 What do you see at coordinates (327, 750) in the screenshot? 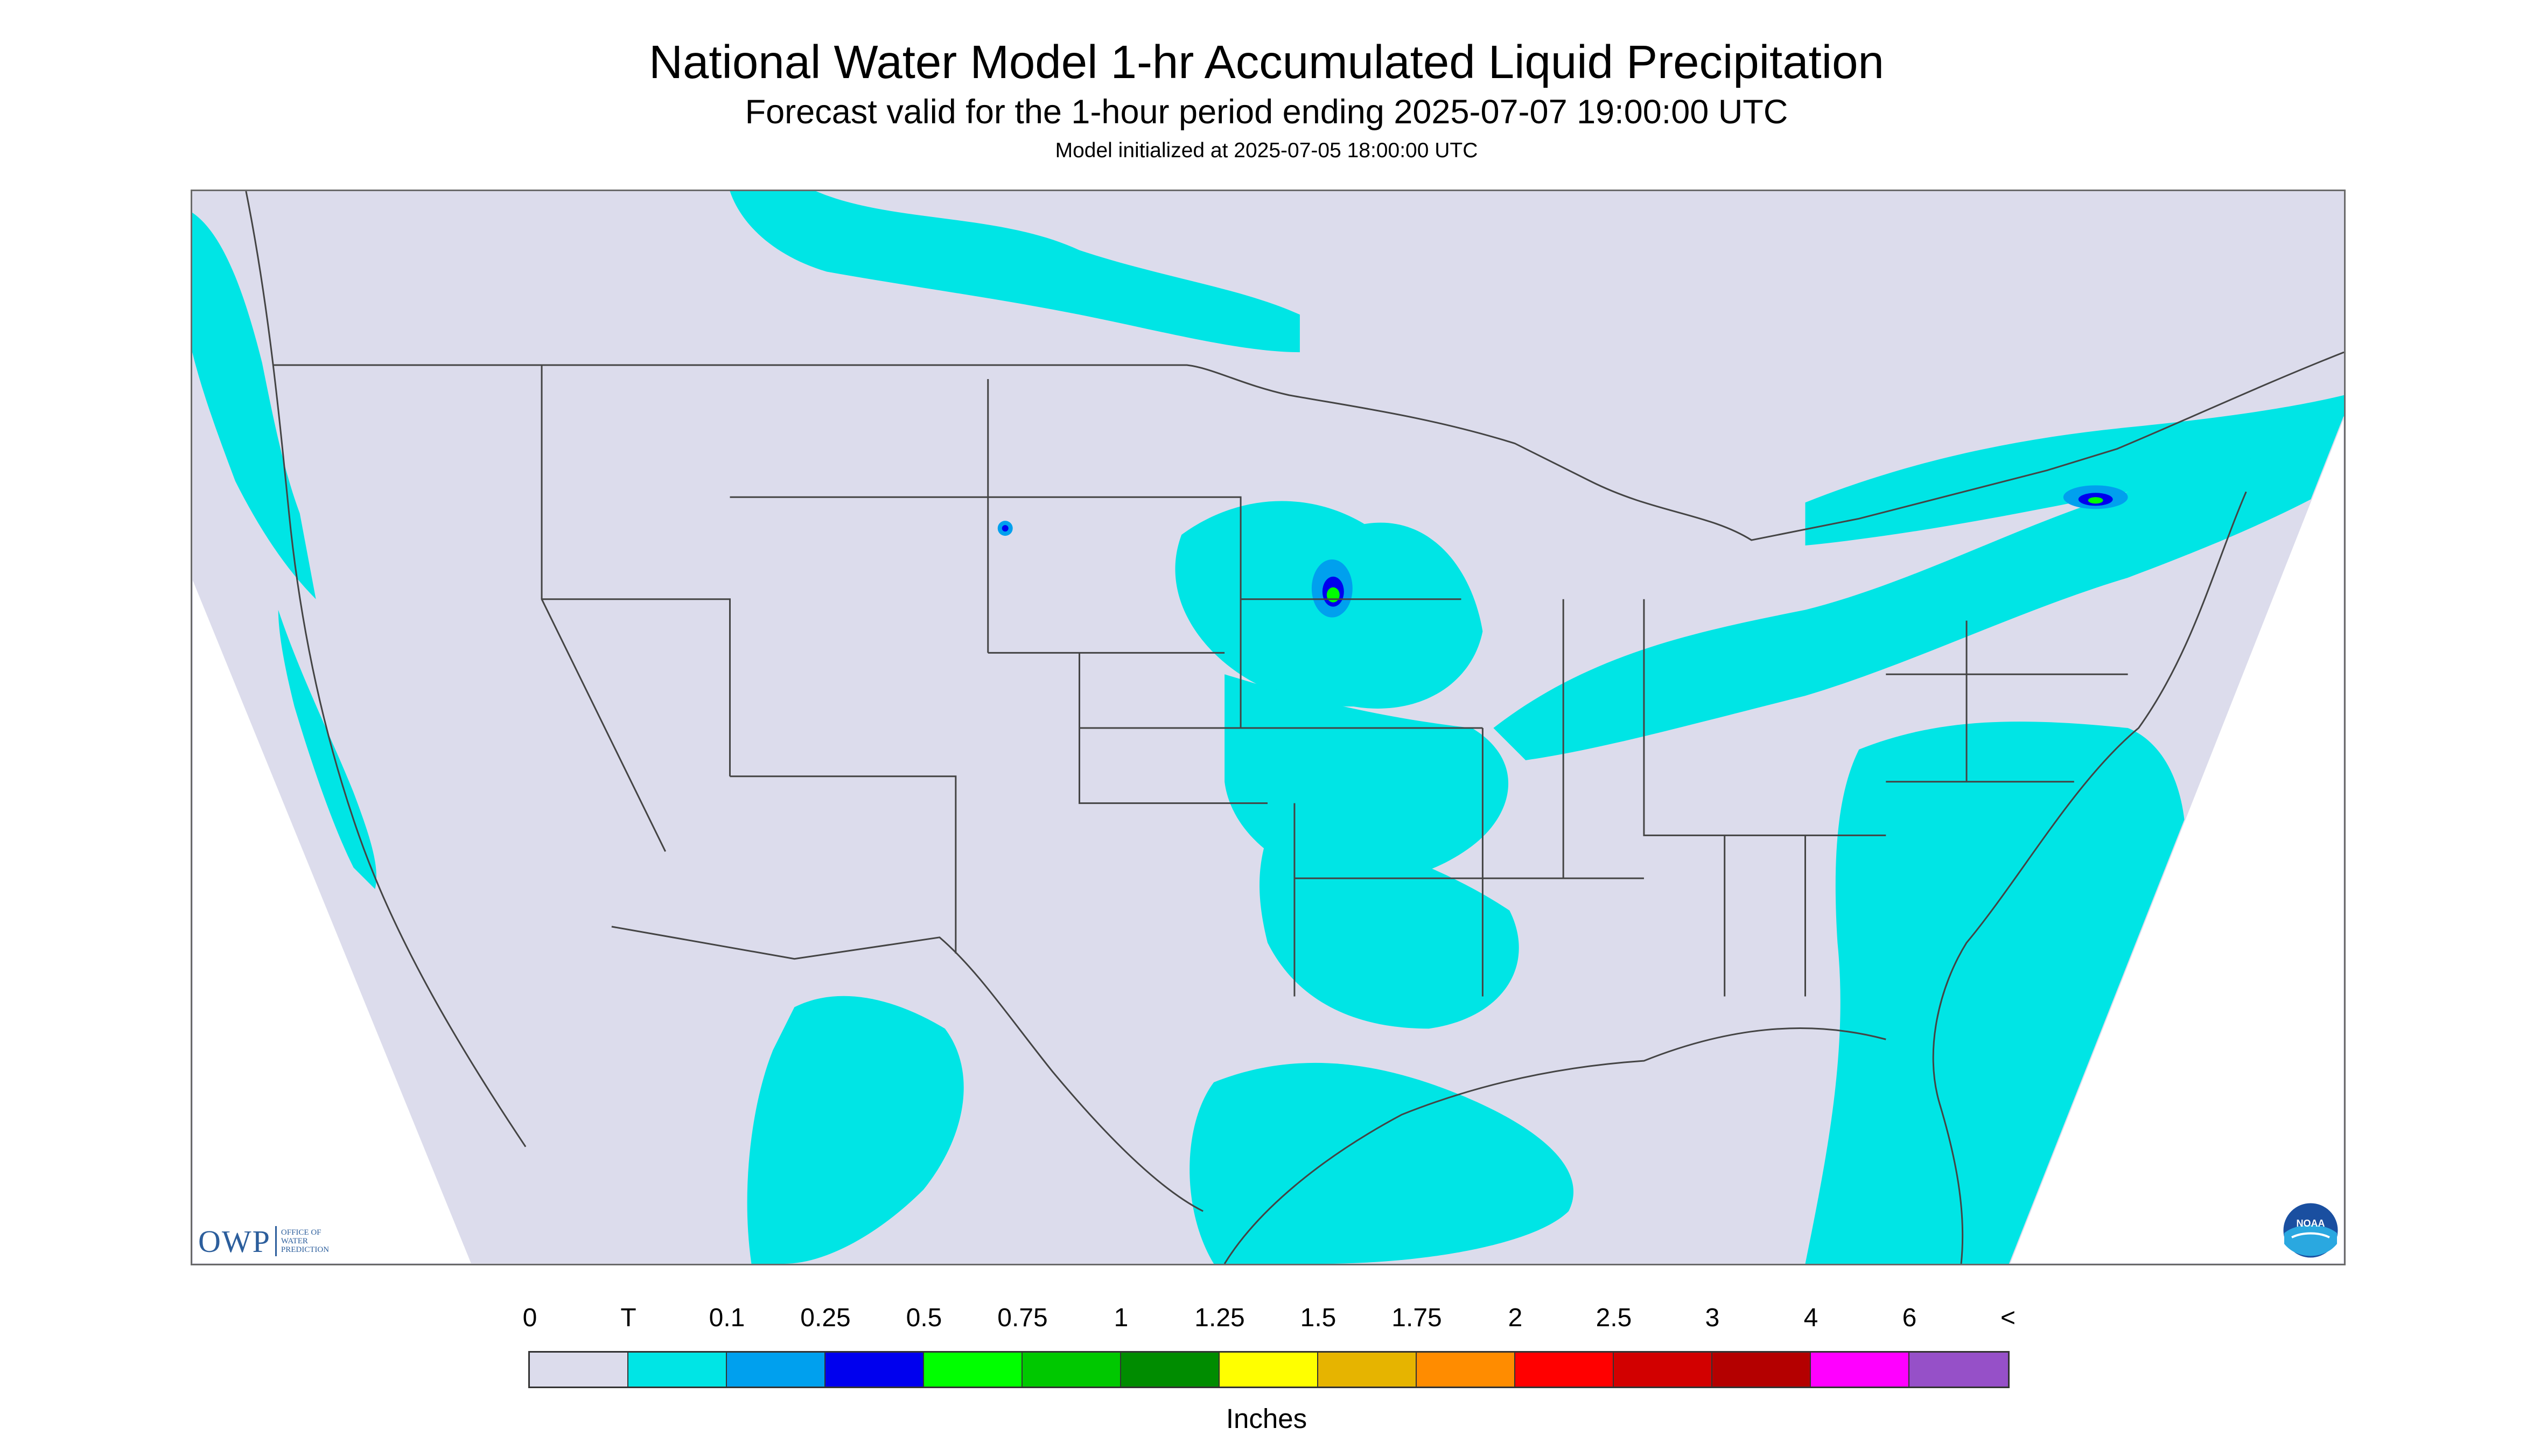
I see `precip-area-west-coast` at bounding box center [327, 750].